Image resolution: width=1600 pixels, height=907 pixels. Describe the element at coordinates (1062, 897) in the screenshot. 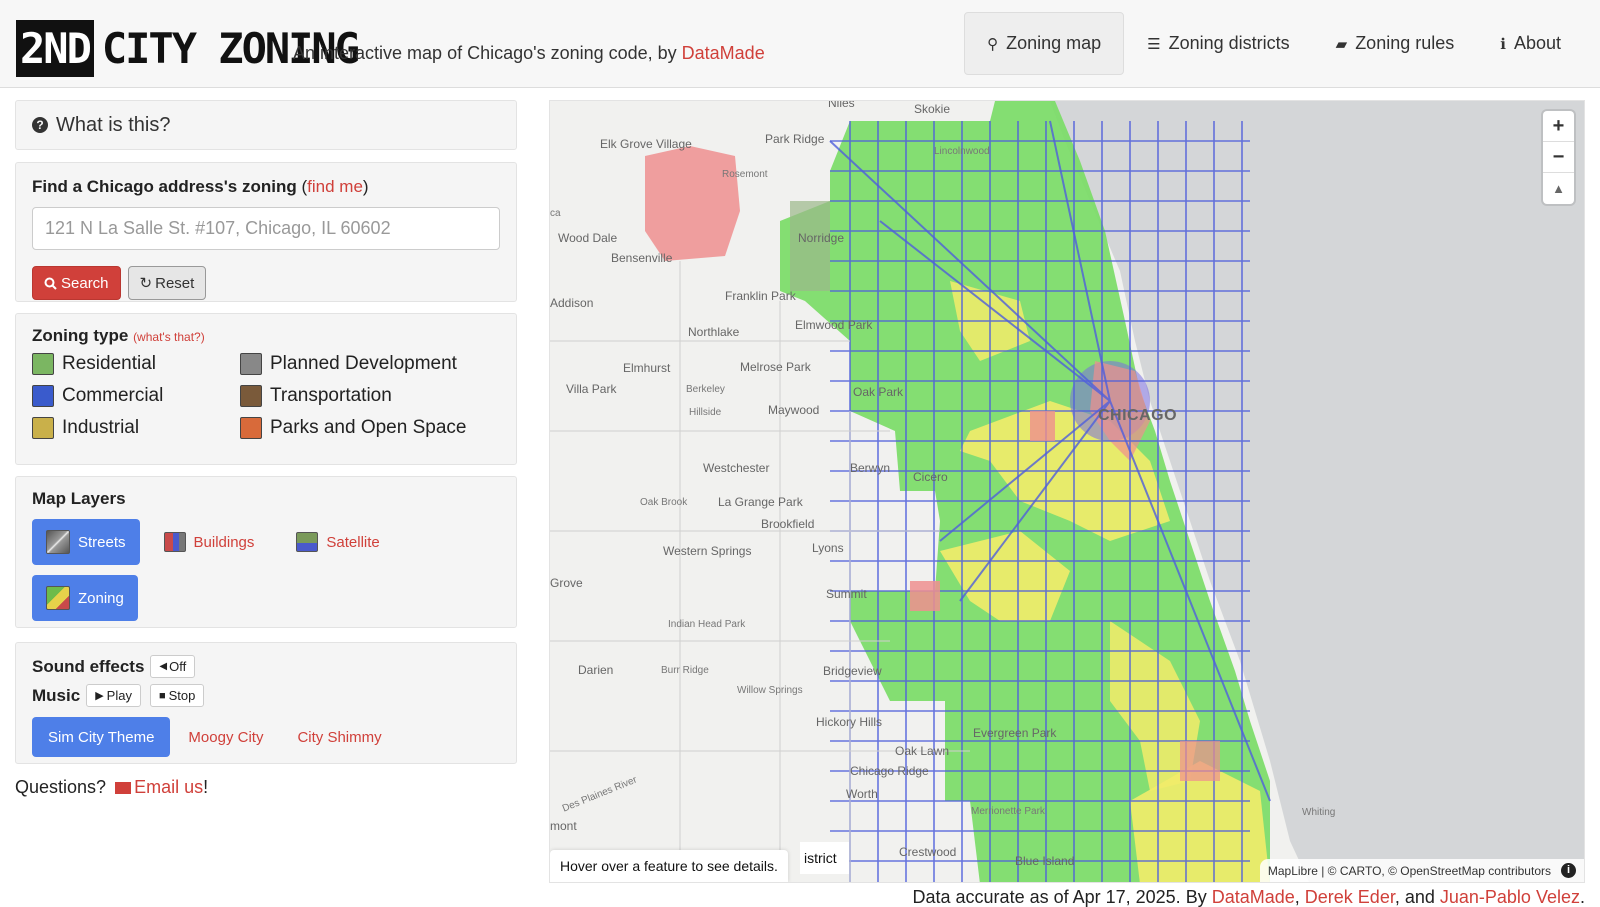

I see `footer-text: Data accurate as of Apr 17, 2025. By` at that location.